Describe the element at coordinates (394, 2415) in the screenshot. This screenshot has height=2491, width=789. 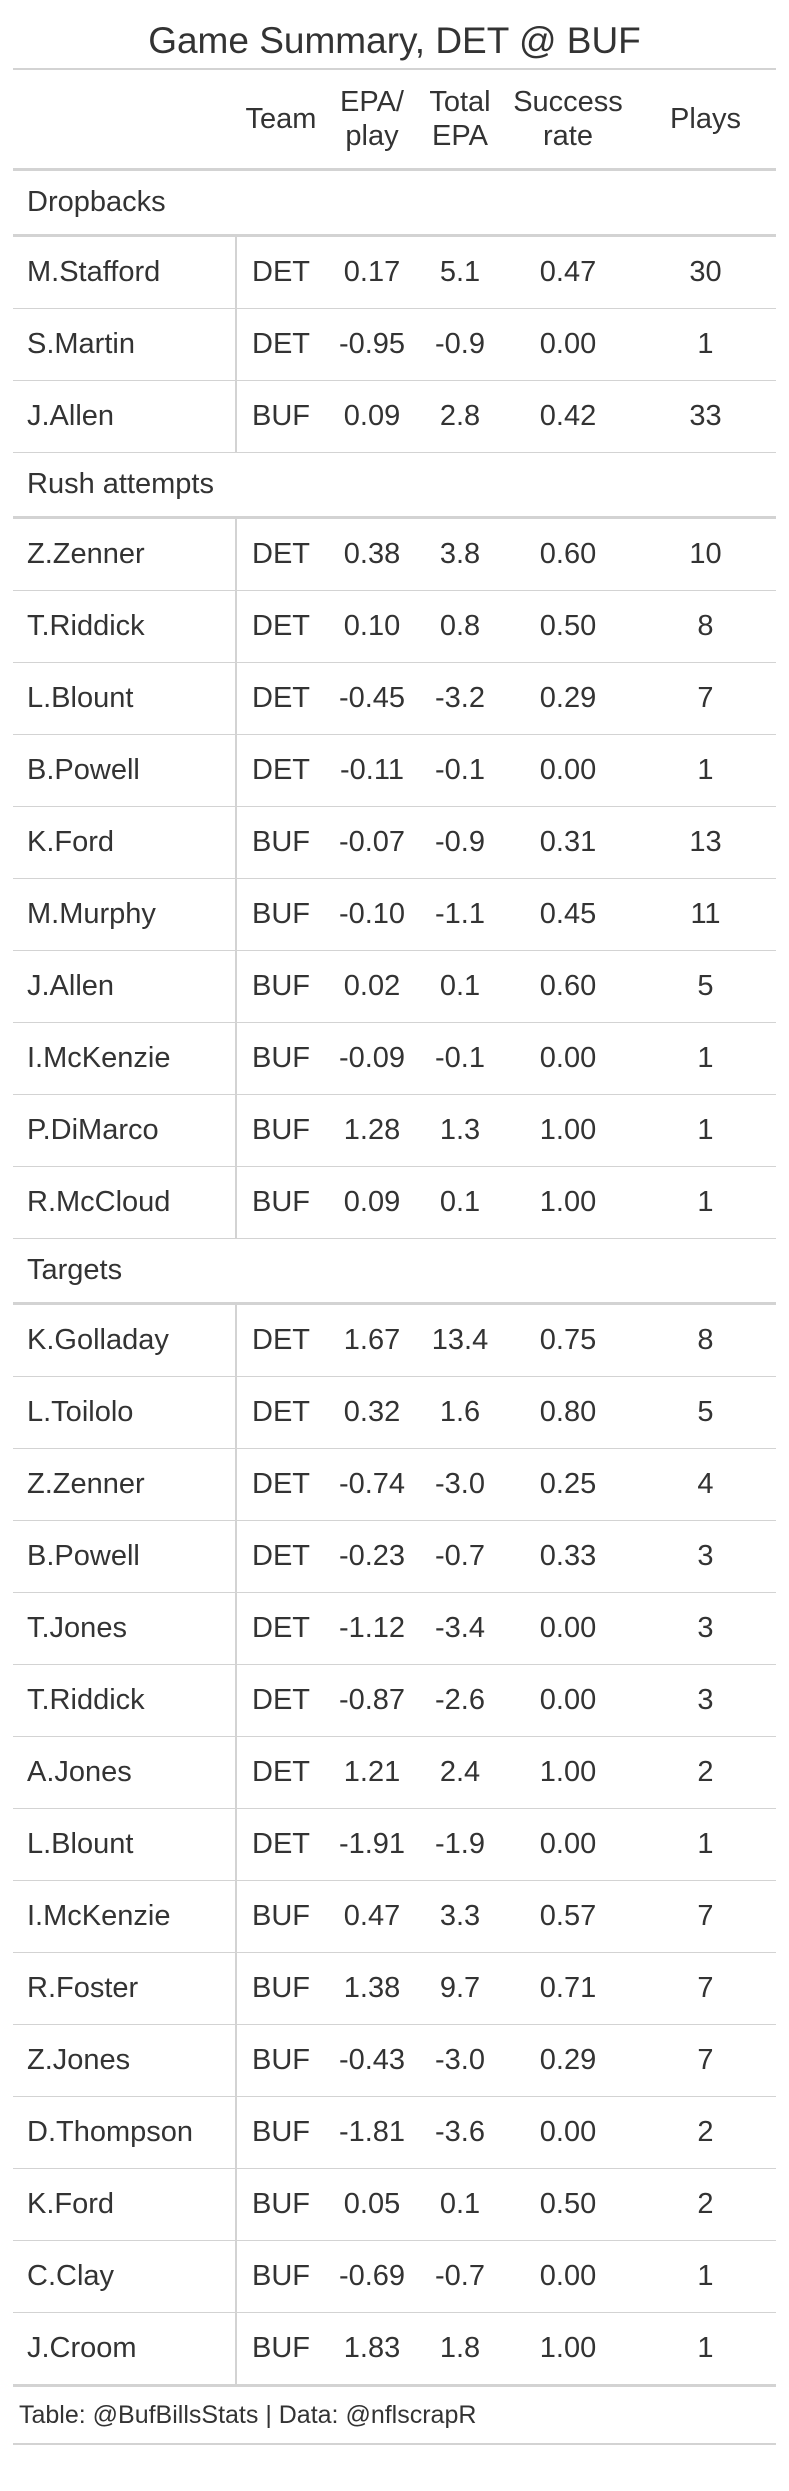
I see `table-footer-credit: Table: @BufBillsStats | Data: @nflscrapR` at that location.